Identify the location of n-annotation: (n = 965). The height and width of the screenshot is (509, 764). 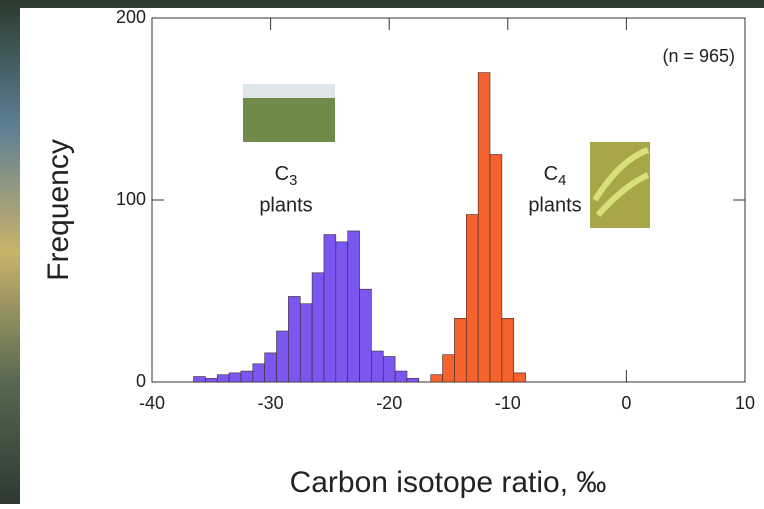
(698, 56).